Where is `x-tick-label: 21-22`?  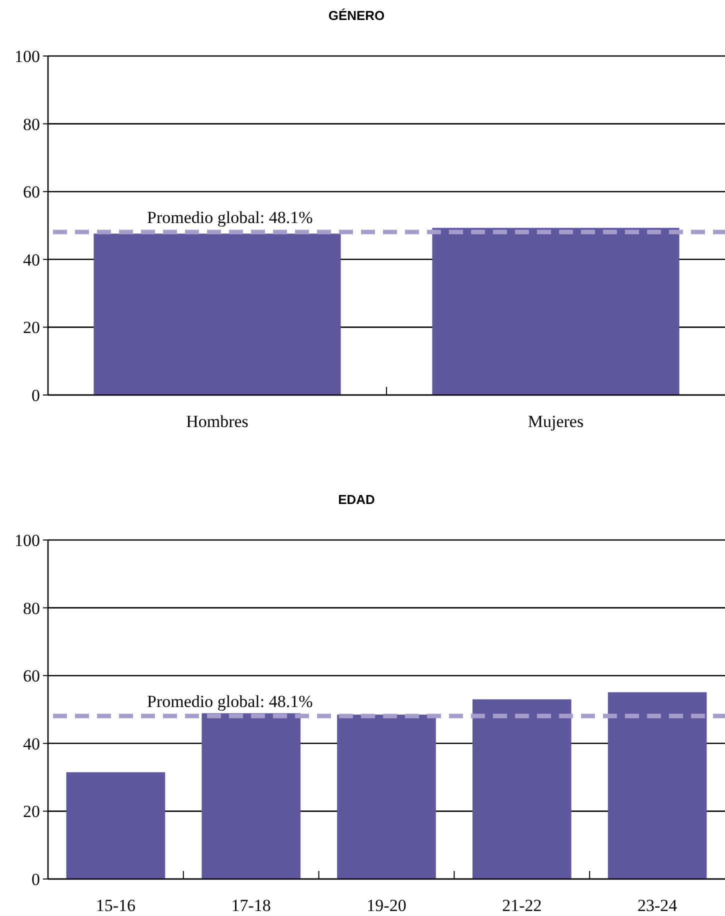 x-tick-label: 21-22 is located at coordinates (522, 905).